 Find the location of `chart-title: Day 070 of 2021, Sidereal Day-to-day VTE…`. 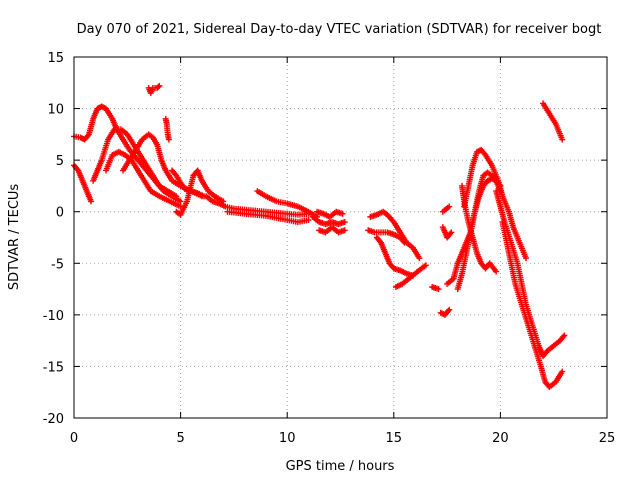

chart-title: Day 070 of 2021, Sidereal Day-to-day VTE… is located at coordinates (339, 29).